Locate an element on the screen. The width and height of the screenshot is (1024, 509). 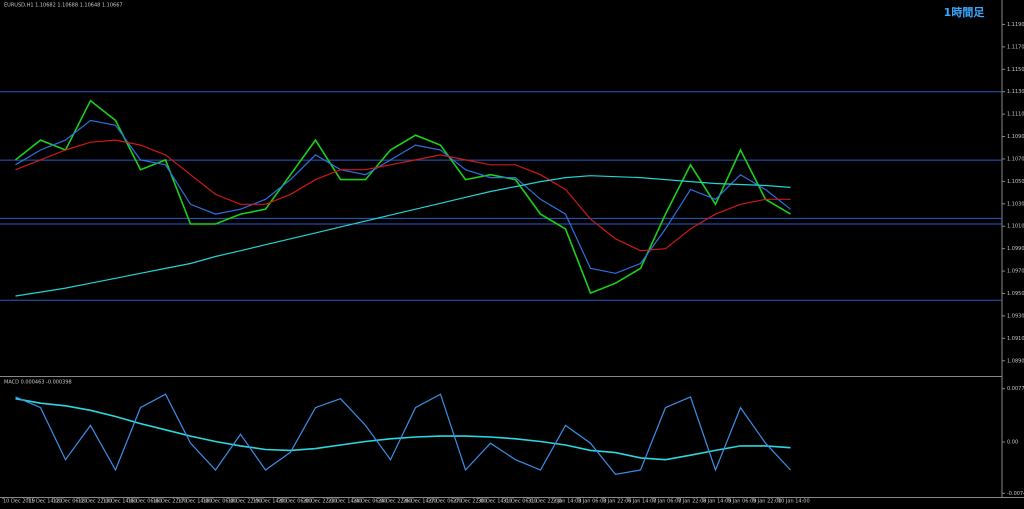
x-tick-label: 8 Jan 14:00 is located at coordinates (717, 502).